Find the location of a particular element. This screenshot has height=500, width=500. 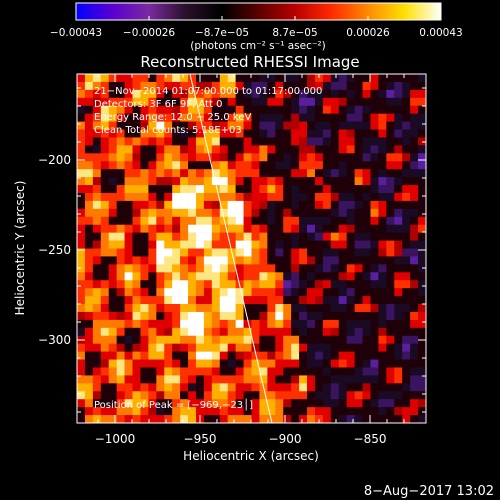

x-tick-label: −1000 is located at coordinates (115, 439).